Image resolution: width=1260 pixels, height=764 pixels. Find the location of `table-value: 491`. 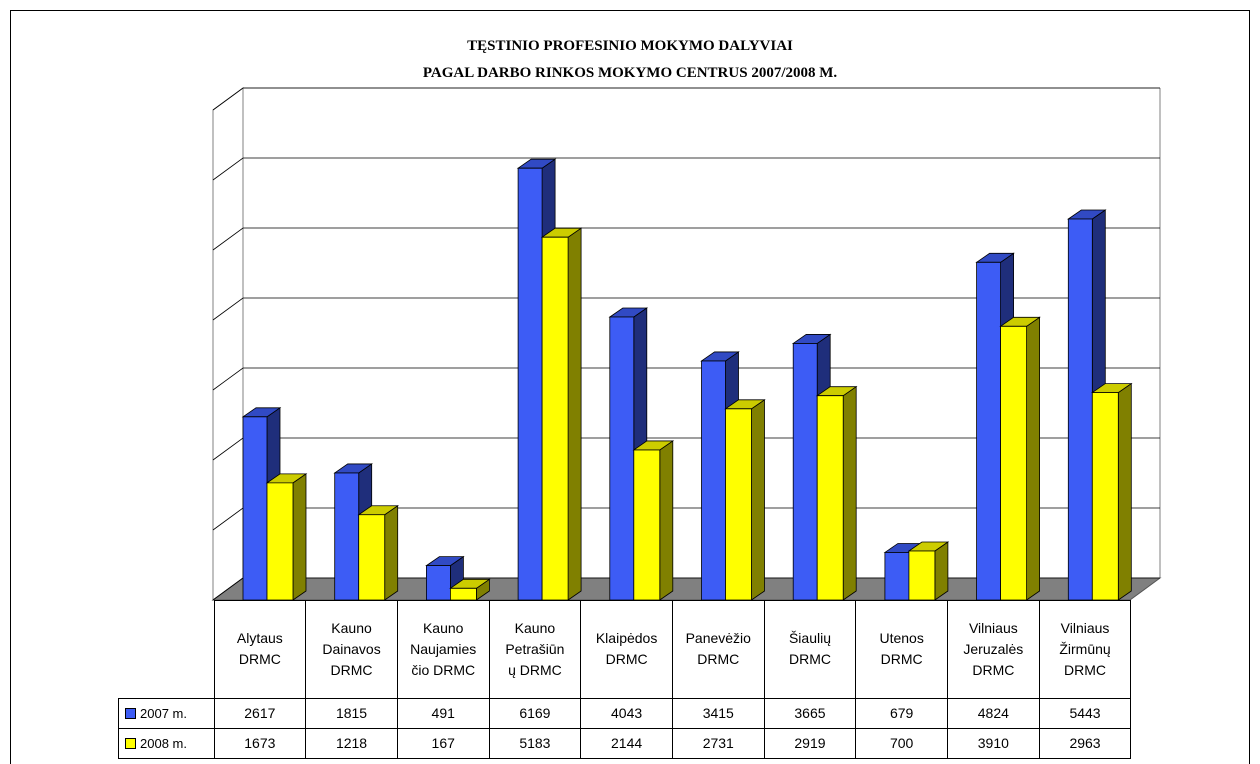

table-value: 491 is located at coordinates (443, 713).